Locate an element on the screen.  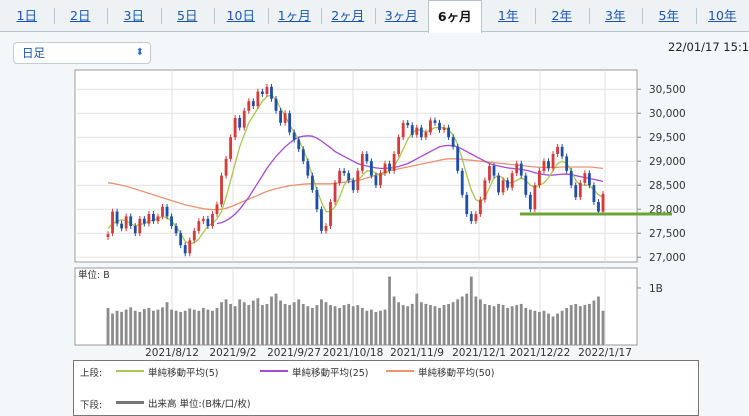
x-axis-date-label: 2021/12/22 is located at coordinates (540, 353).